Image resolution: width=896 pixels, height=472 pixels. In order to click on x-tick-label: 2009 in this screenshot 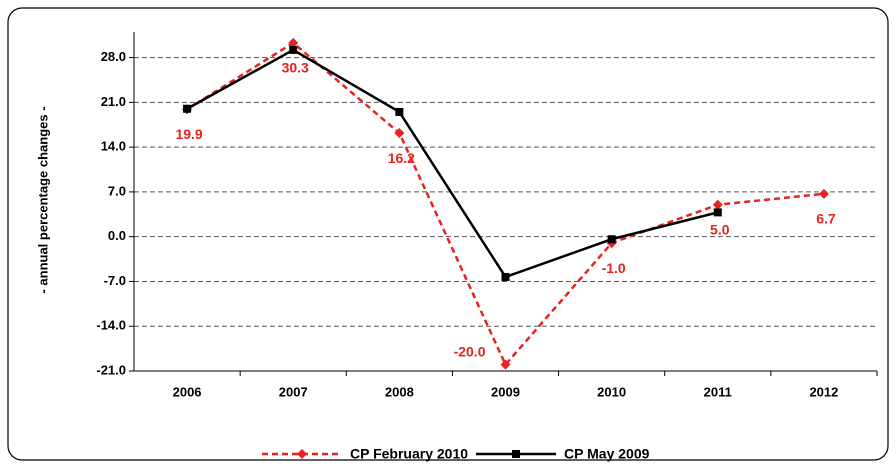, I will do `click(505, 391)`.